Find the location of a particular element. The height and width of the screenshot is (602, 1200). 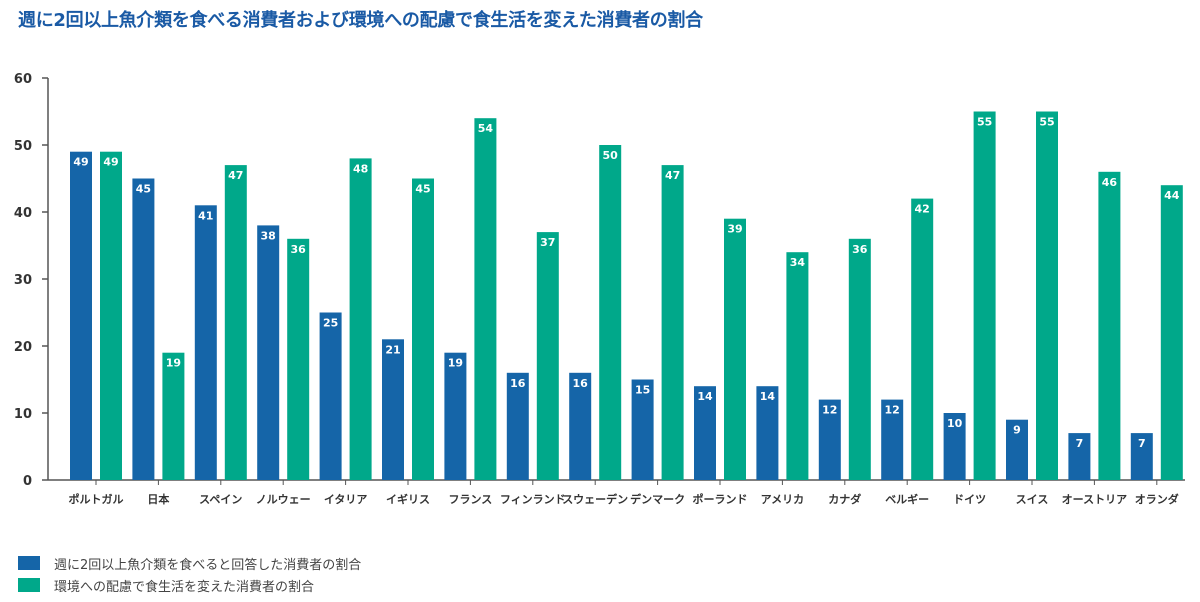

x-tick-label: スペイン is located at coordinates (220, 499).